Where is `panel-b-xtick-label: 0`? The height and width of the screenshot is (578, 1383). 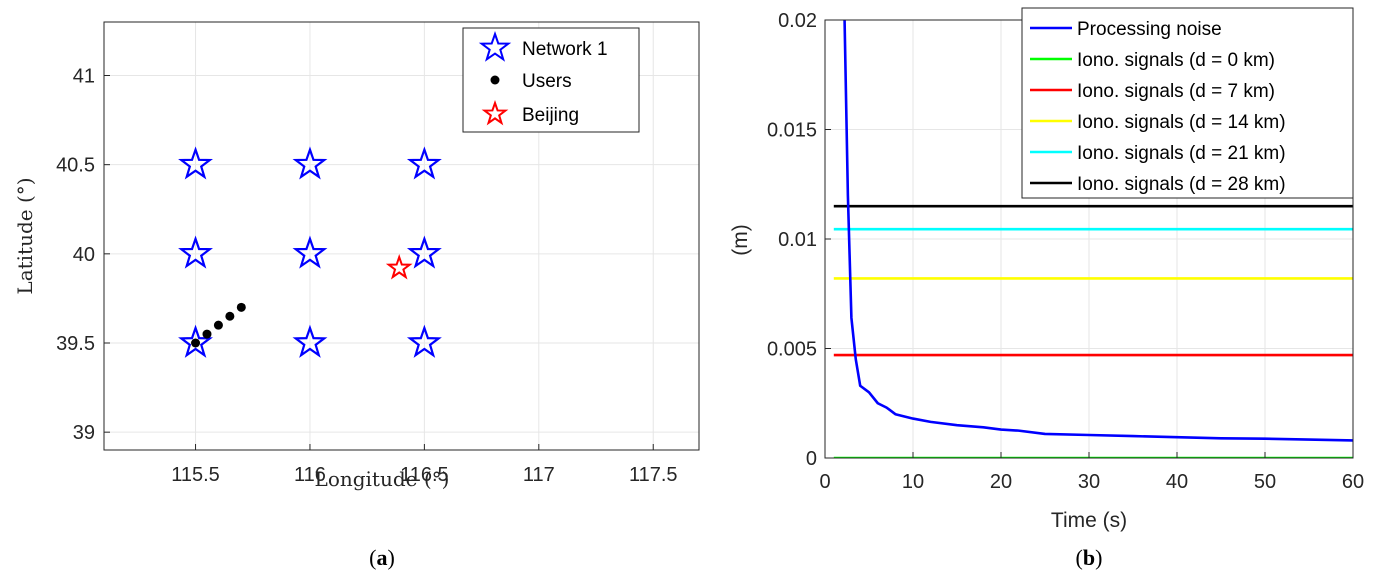
panel-b-xtick-label: 0 is located at coordinates (824, 482).